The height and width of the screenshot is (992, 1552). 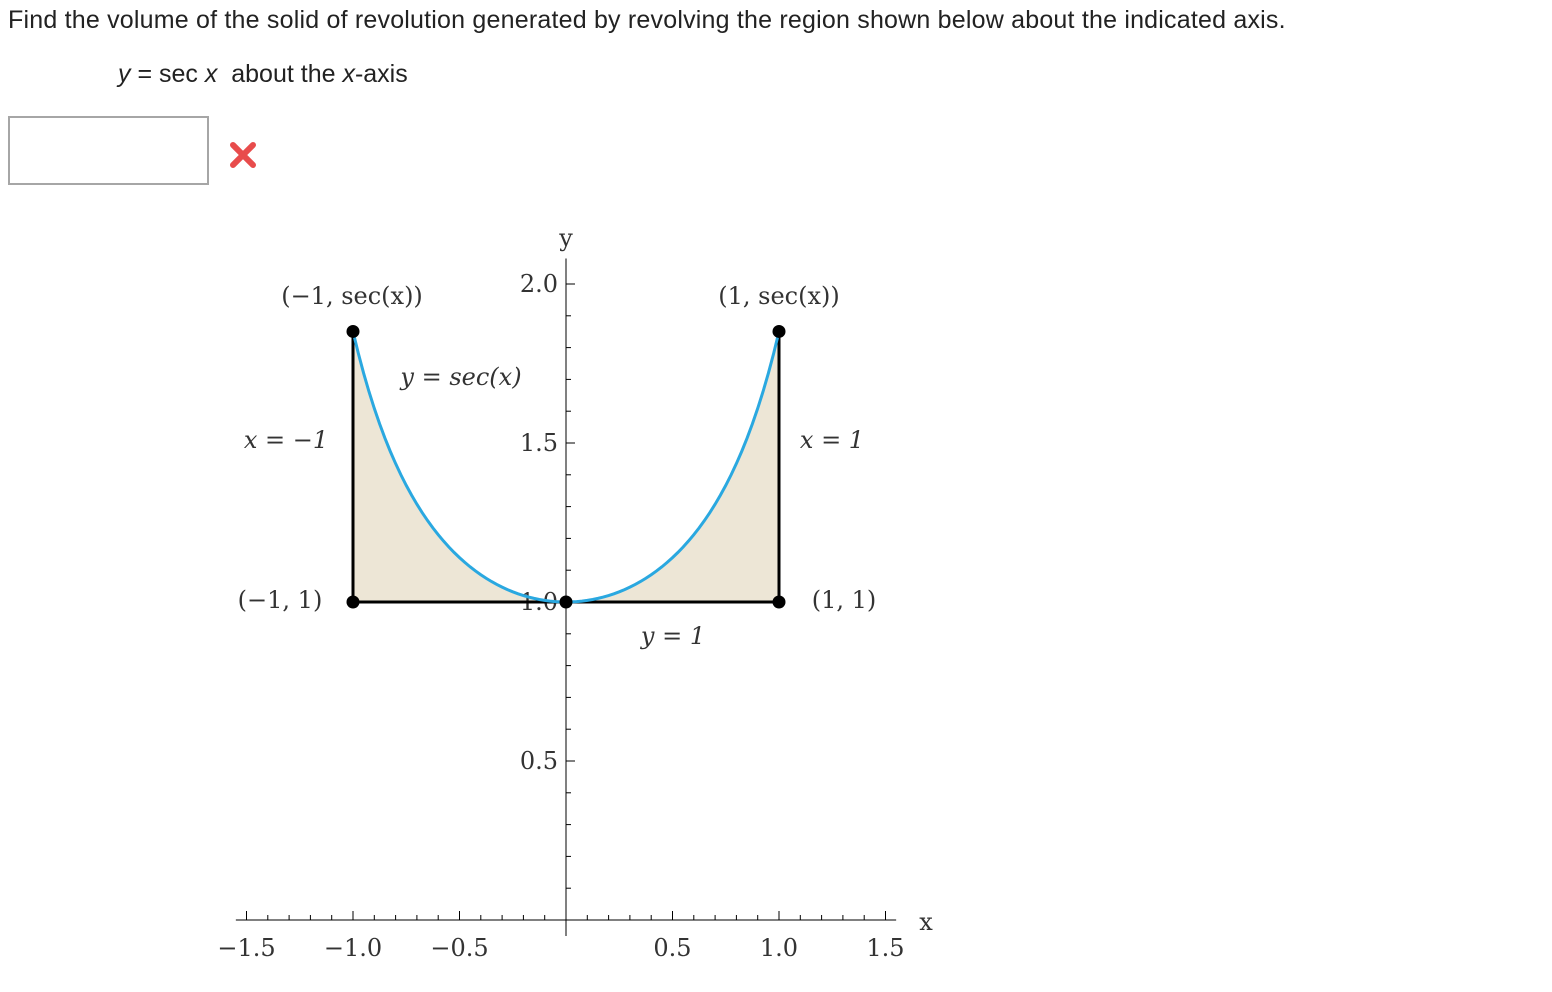 What do you see at coordinates (348, 74) in the screenshot?
I see `axis-var: x` at bounding box center [348, 74].